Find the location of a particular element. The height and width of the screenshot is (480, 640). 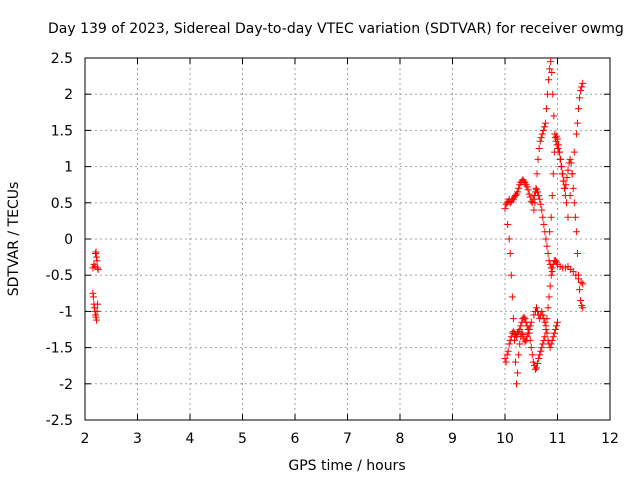

x-tick-label: 10 is located at coordinates (505, 439).